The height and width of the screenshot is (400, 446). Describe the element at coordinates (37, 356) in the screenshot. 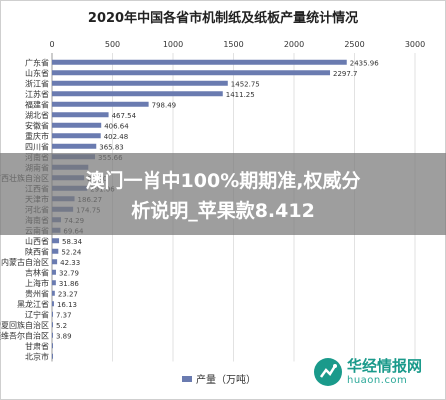

I see `category-label: 北京市` at that location.